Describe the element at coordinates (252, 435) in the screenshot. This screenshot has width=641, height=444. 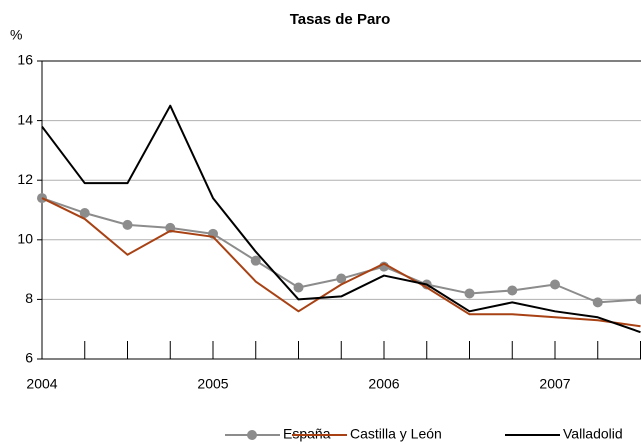
I see `legend-marker` at that location.